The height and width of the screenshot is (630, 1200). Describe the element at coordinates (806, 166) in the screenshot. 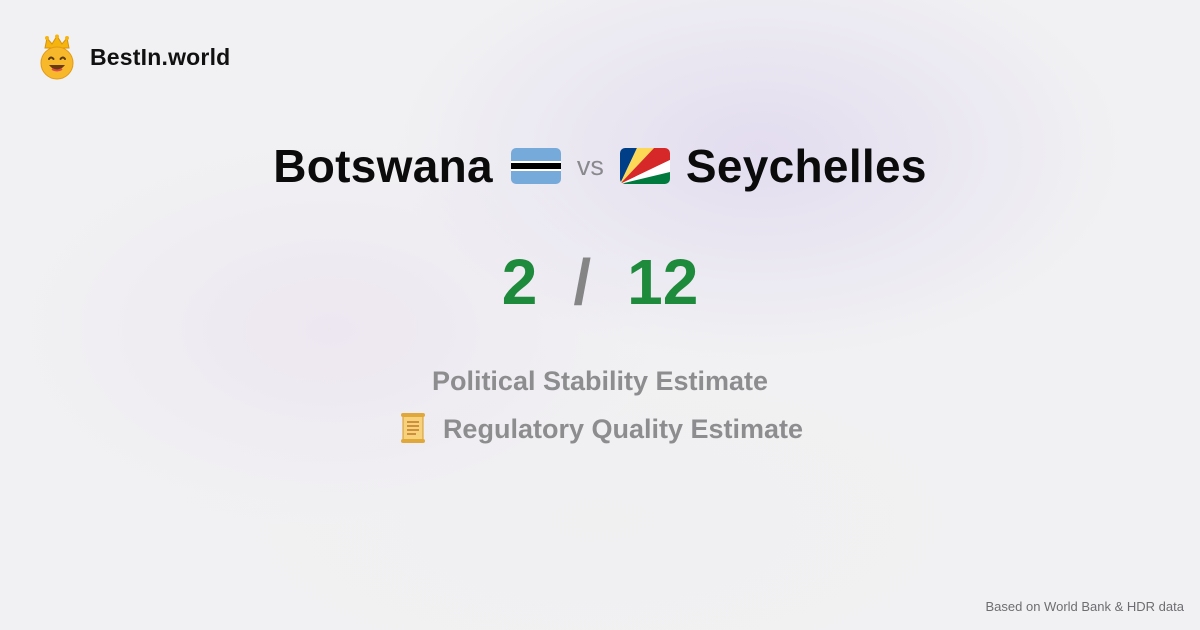

I see `right-country-name: Seychelles` at that location.